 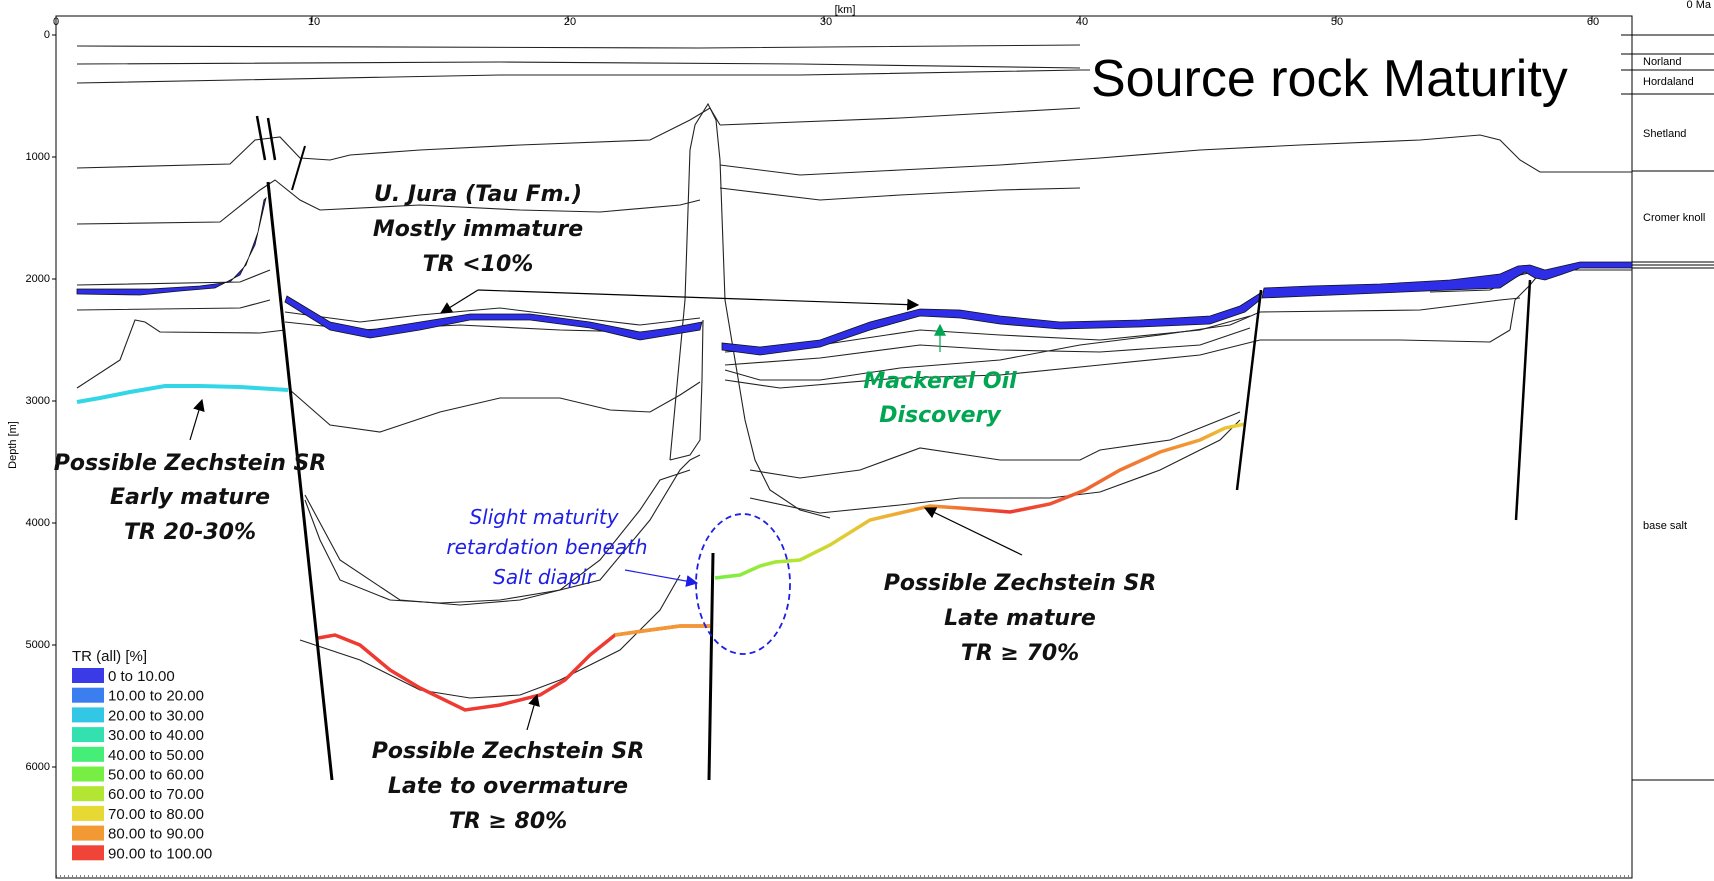 I want to click on legend-label: 0 to 10.00, so click(x=141, y=676).